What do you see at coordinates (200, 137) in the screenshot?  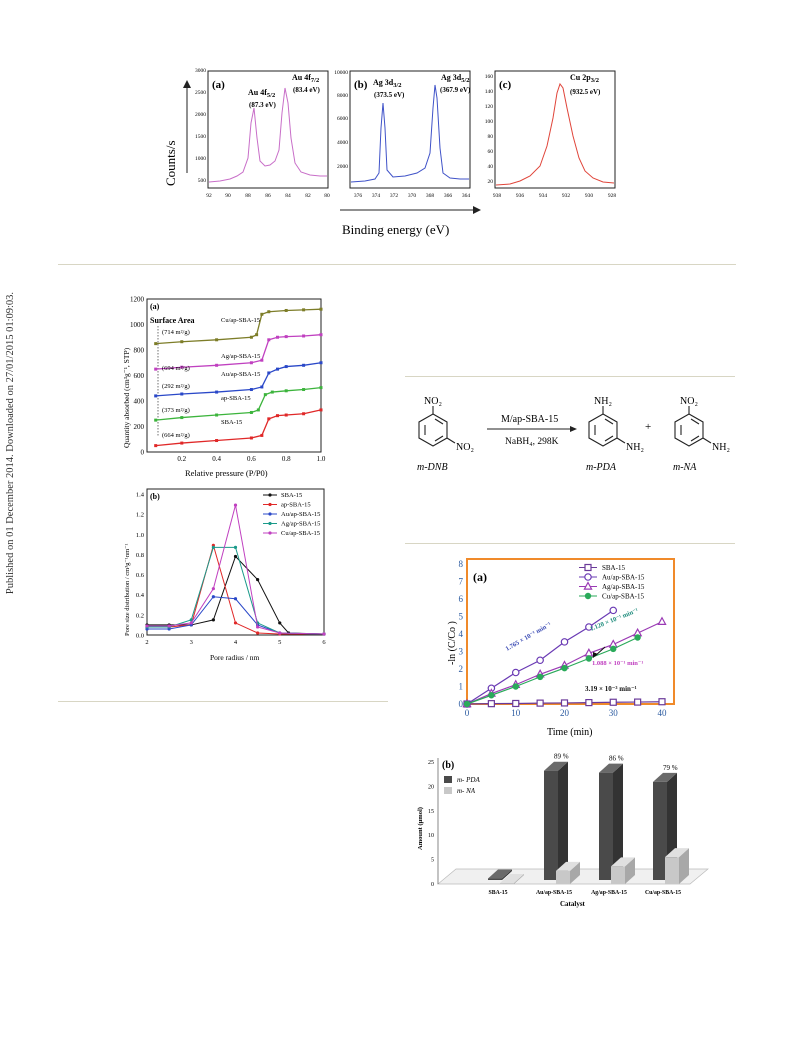 I see `svg-text: 1500` at bounding box center [200, 137].